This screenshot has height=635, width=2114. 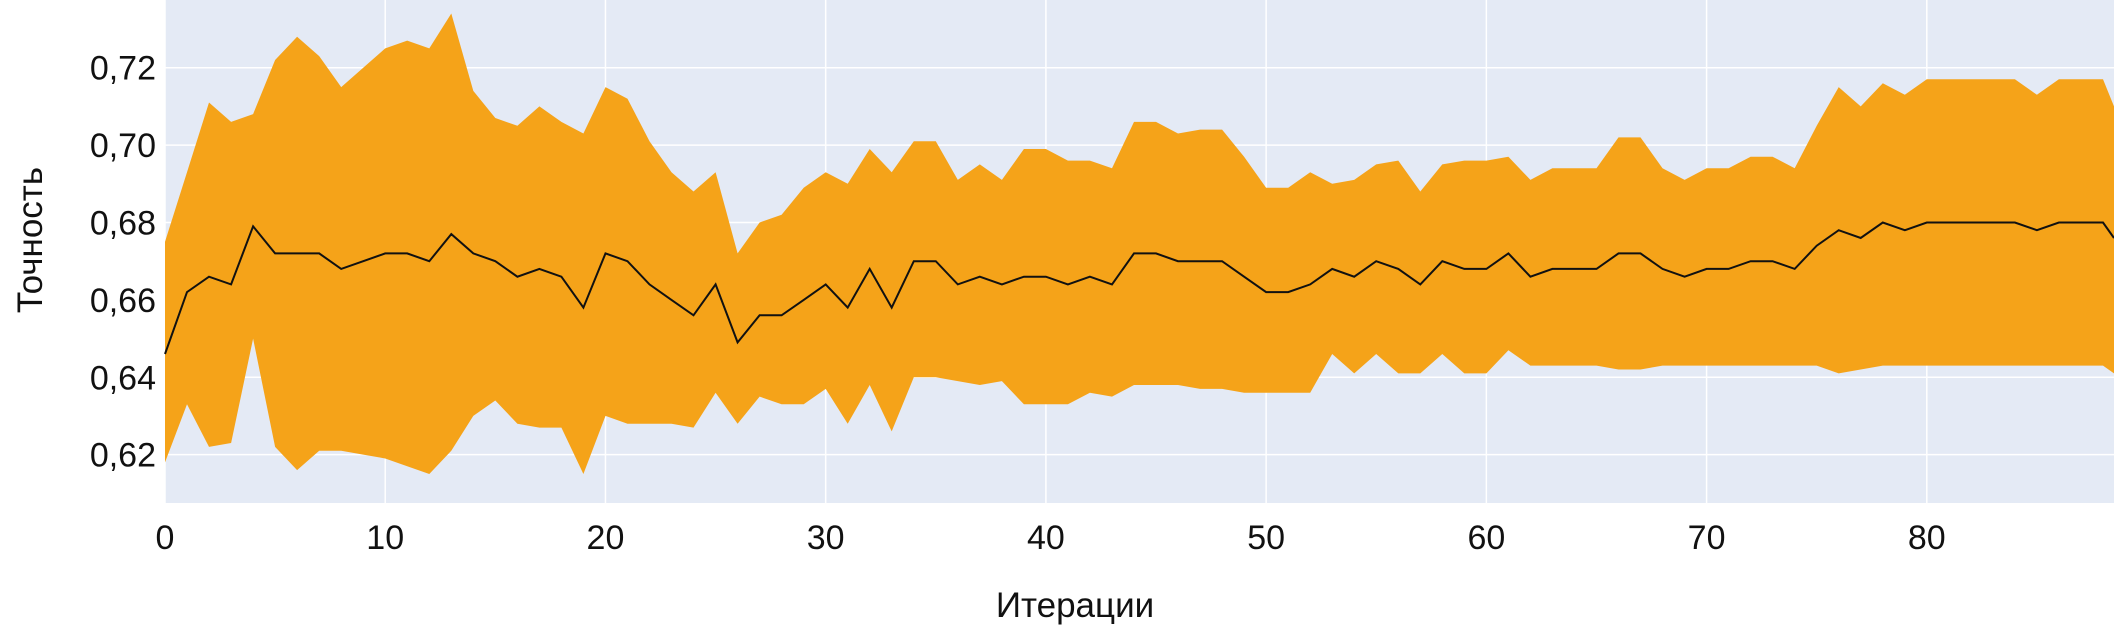 I want to click on x-axis-ticks: 0 10 20 30 40 50 60 70 80, so click(x=1051, y=538).